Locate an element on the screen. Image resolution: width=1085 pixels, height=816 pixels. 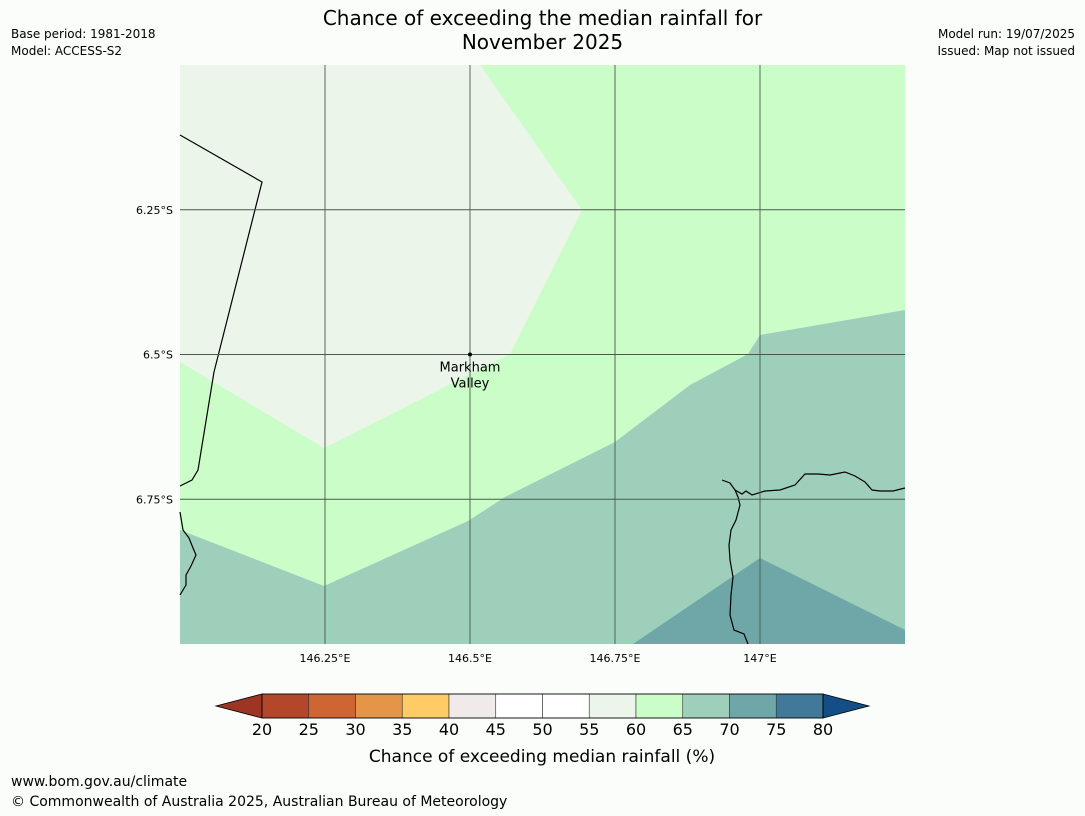
x-tick-label: 146.75°E is located at coordinates (615, 658).